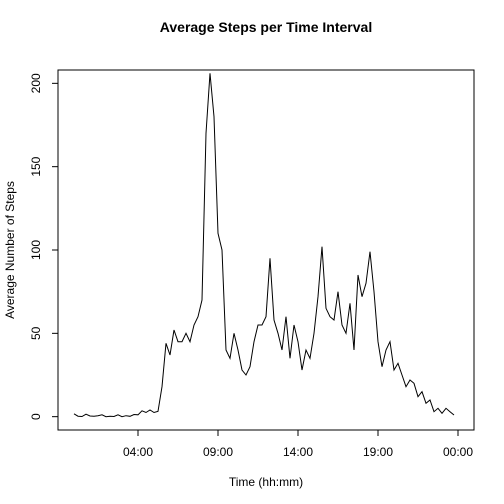 This screenshot has width=504, height=504. Describe the element at coordinates (138, 452) in the screenshot. I see `x-tick-label: 04:00` at that location.